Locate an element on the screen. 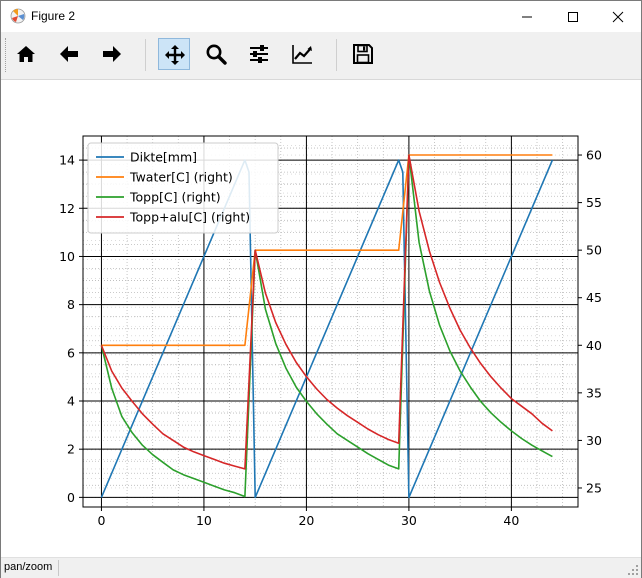 This screenshot has width=642, height=578. home-icon is located at coordinates (26, 54).